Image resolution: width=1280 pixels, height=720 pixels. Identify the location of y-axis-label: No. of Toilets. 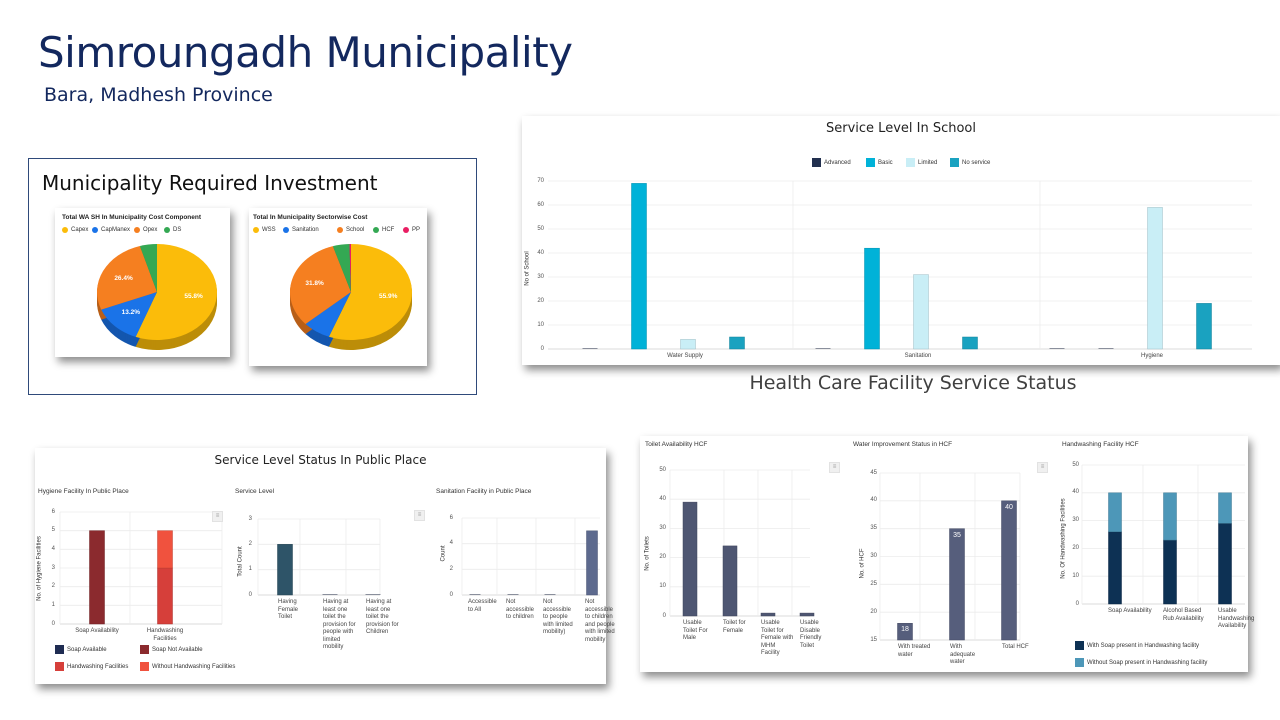
(647, 553).